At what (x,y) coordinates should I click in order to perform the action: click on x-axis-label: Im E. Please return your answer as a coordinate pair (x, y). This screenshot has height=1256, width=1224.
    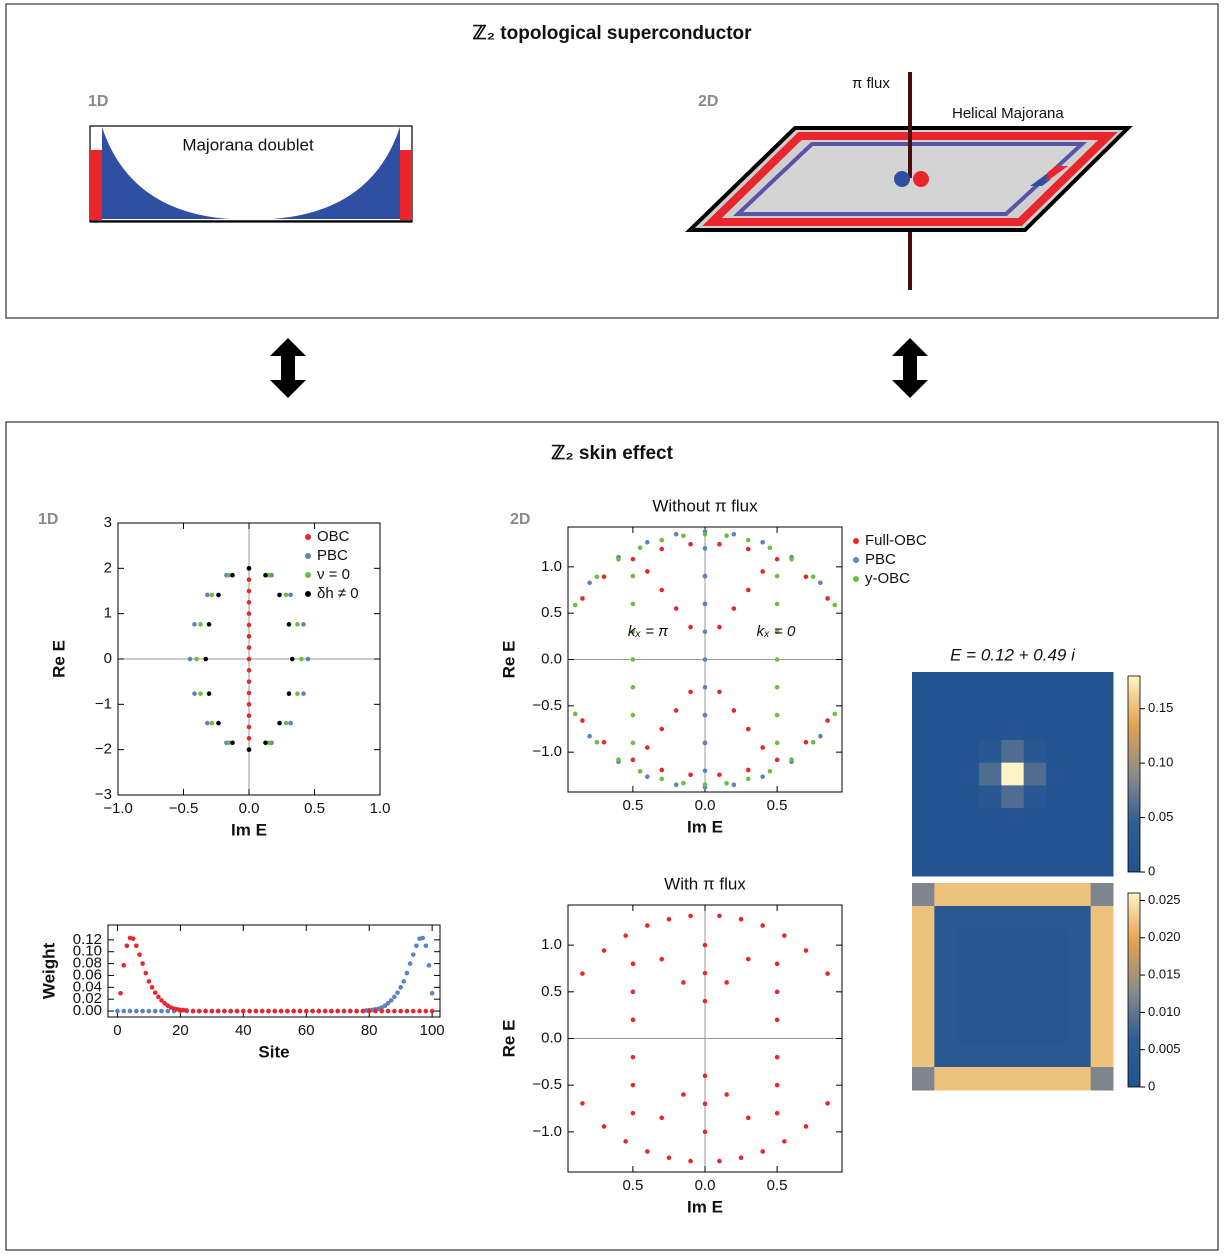
    Looking at the image, I should click on (705, 1206).